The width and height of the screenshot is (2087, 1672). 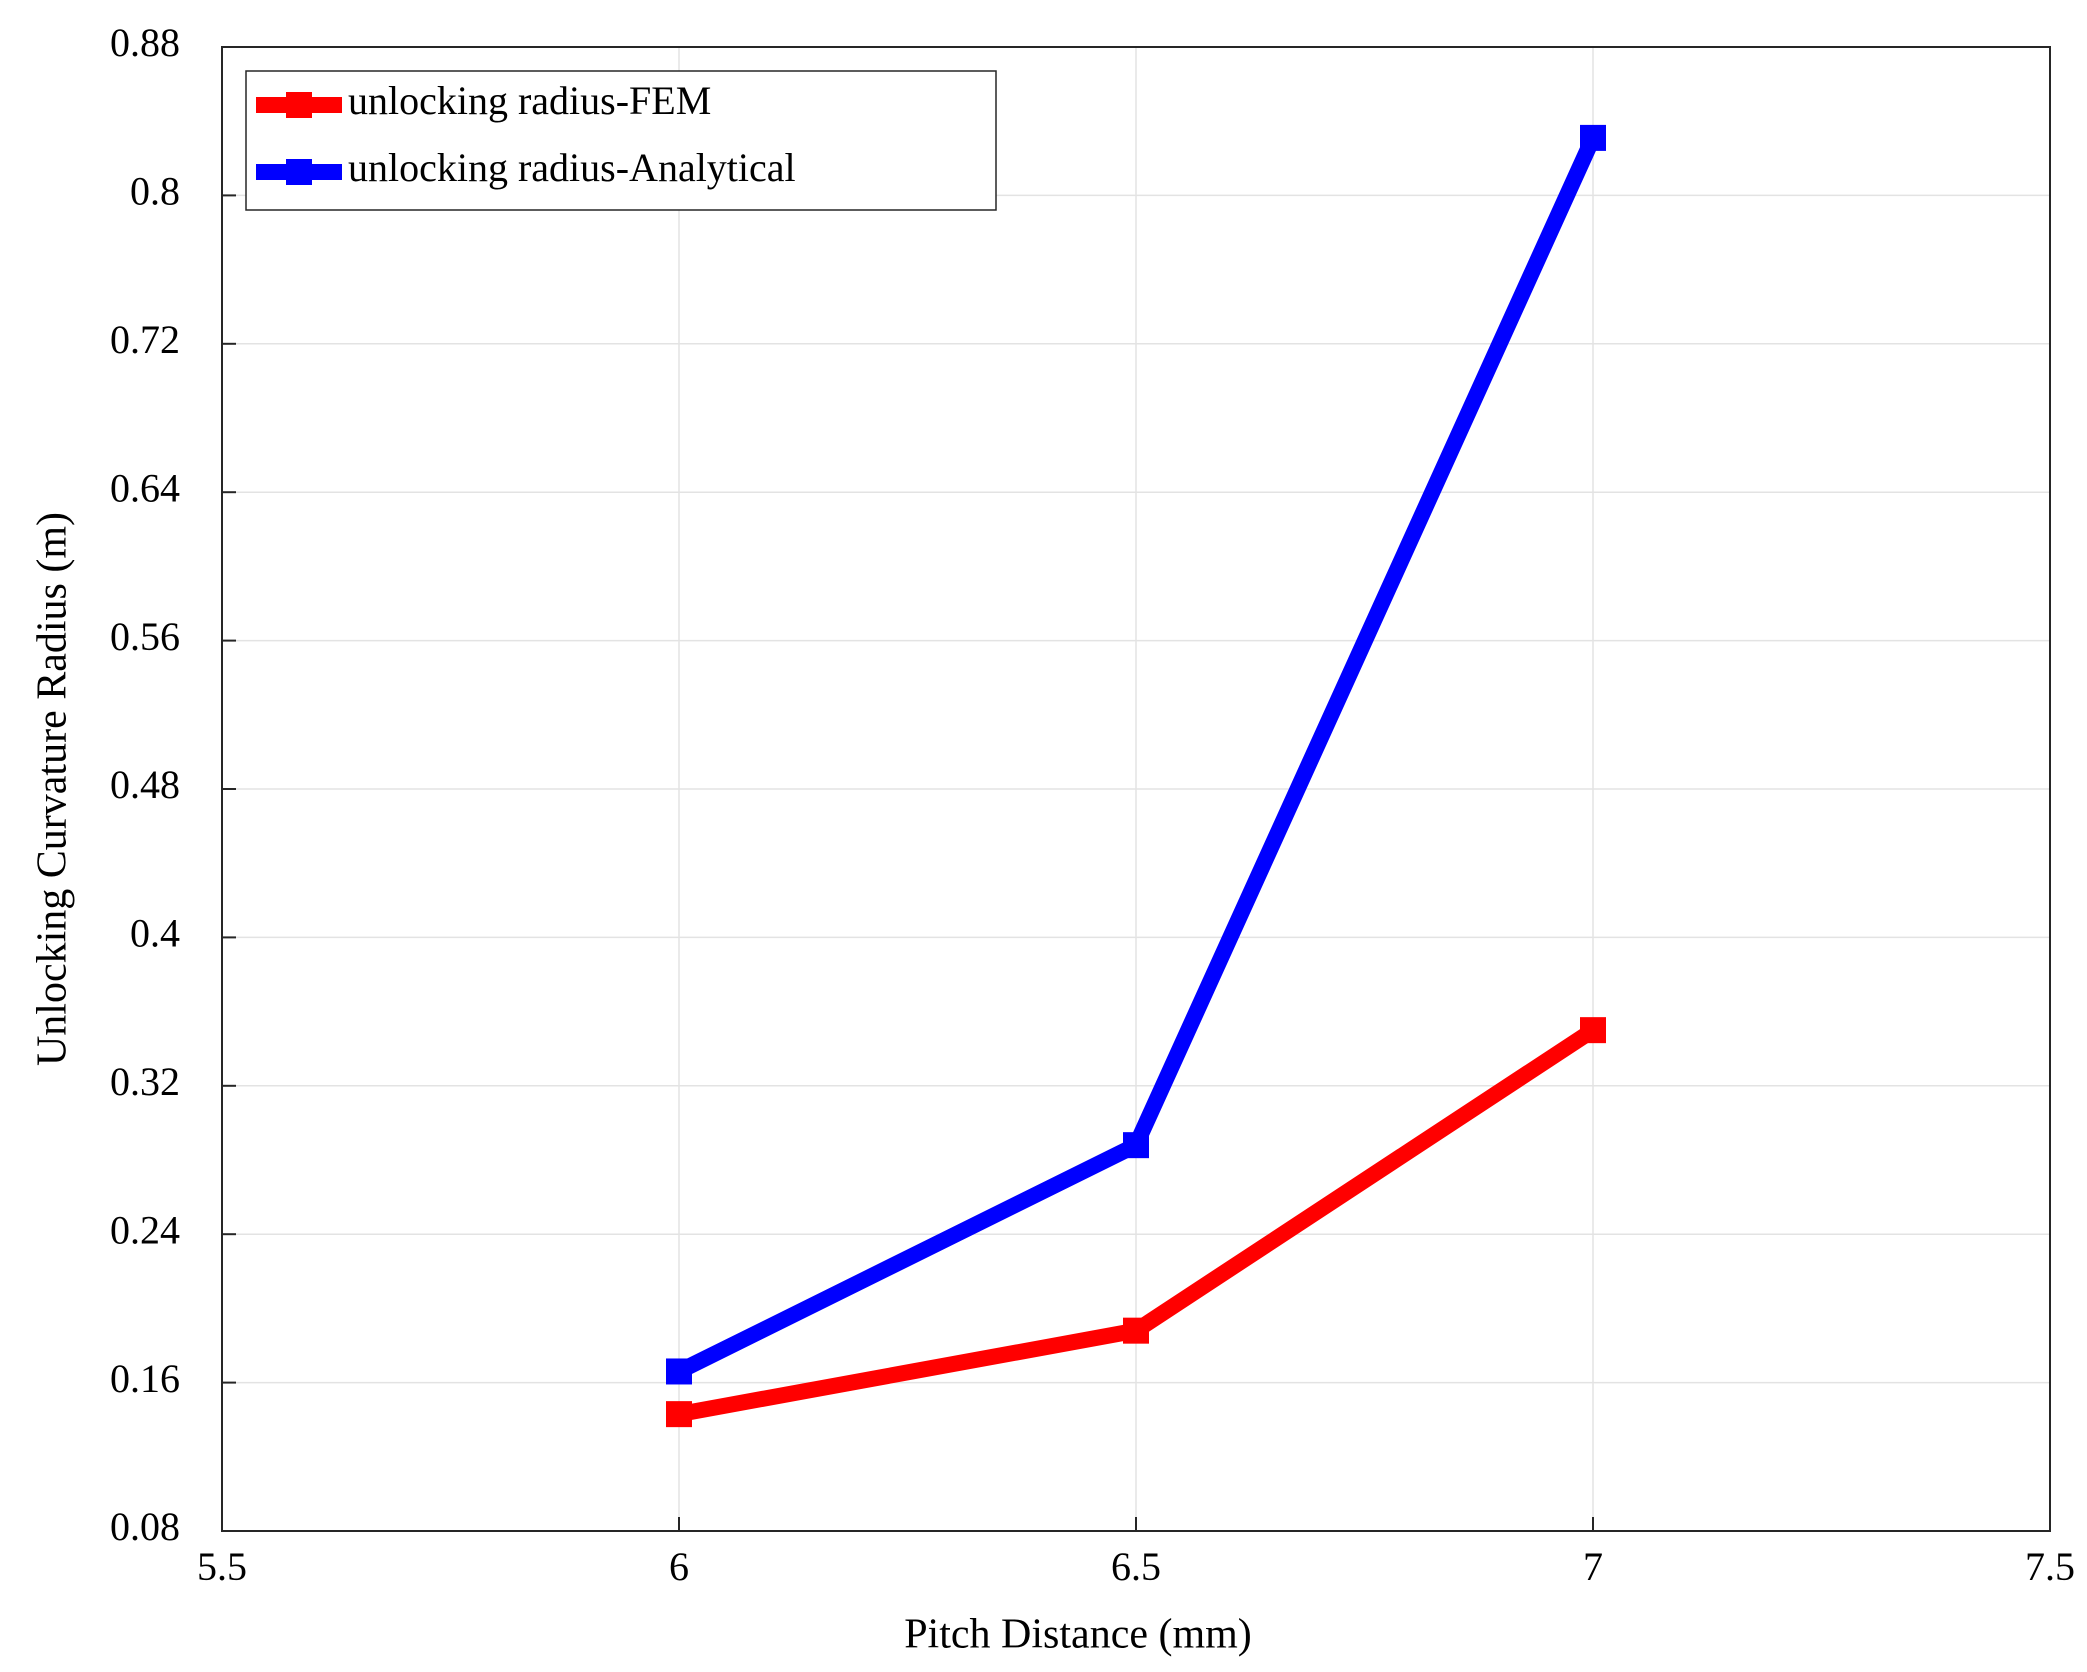 I want to click on y-tick-label: 0.24, so click(x=145, y=1229).